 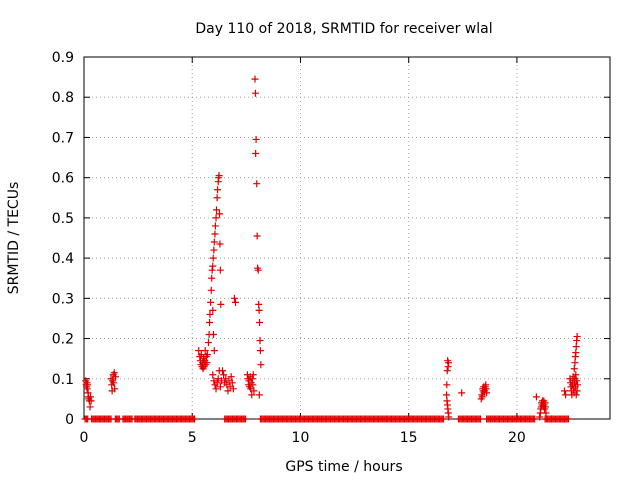 What do you see at coordinates (517, 438) in the screenshot?
I see `x-tick-label: 20` at bounding box center [517, 438].